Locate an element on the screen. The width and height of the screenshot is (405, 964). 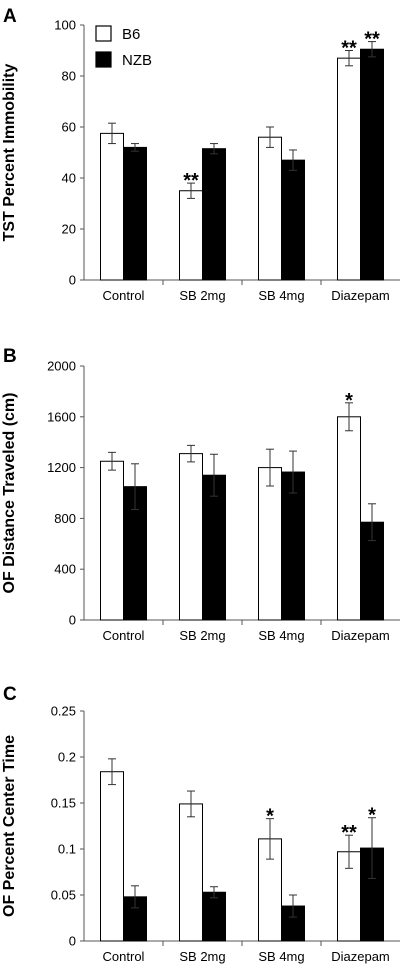
panel-letter-b: B is located at coordinates (10, 356).